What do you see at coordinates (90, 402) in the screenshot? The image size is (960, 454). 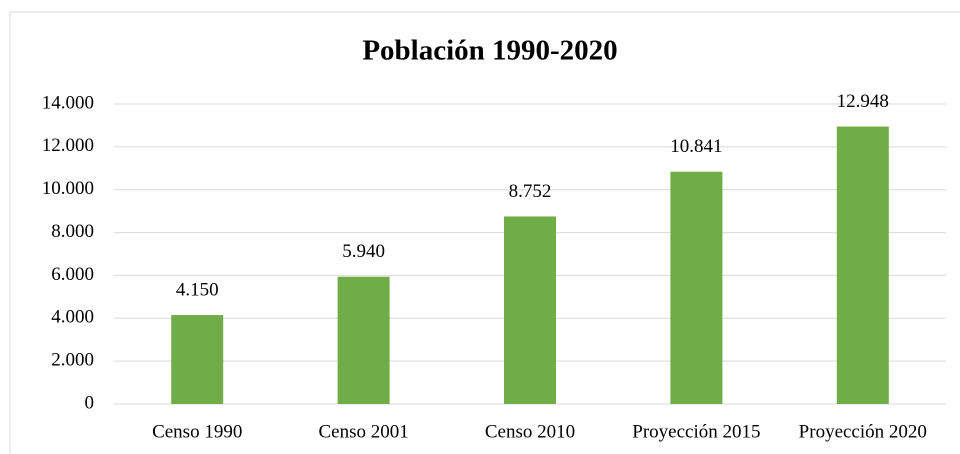 I see `y-tick-label: 0` at bounding box center [90, 402].